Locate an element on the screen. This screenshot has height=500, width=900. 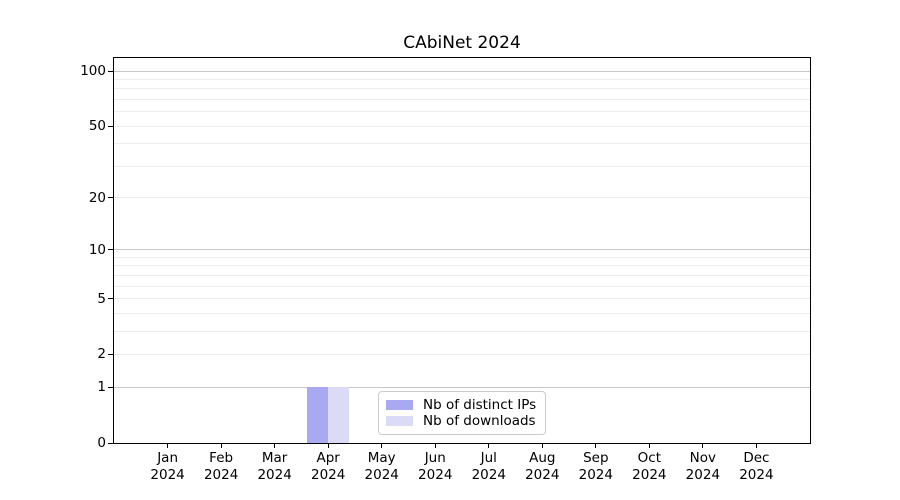
x-tick-label-line: Dec is located at coordinates (756, 458).